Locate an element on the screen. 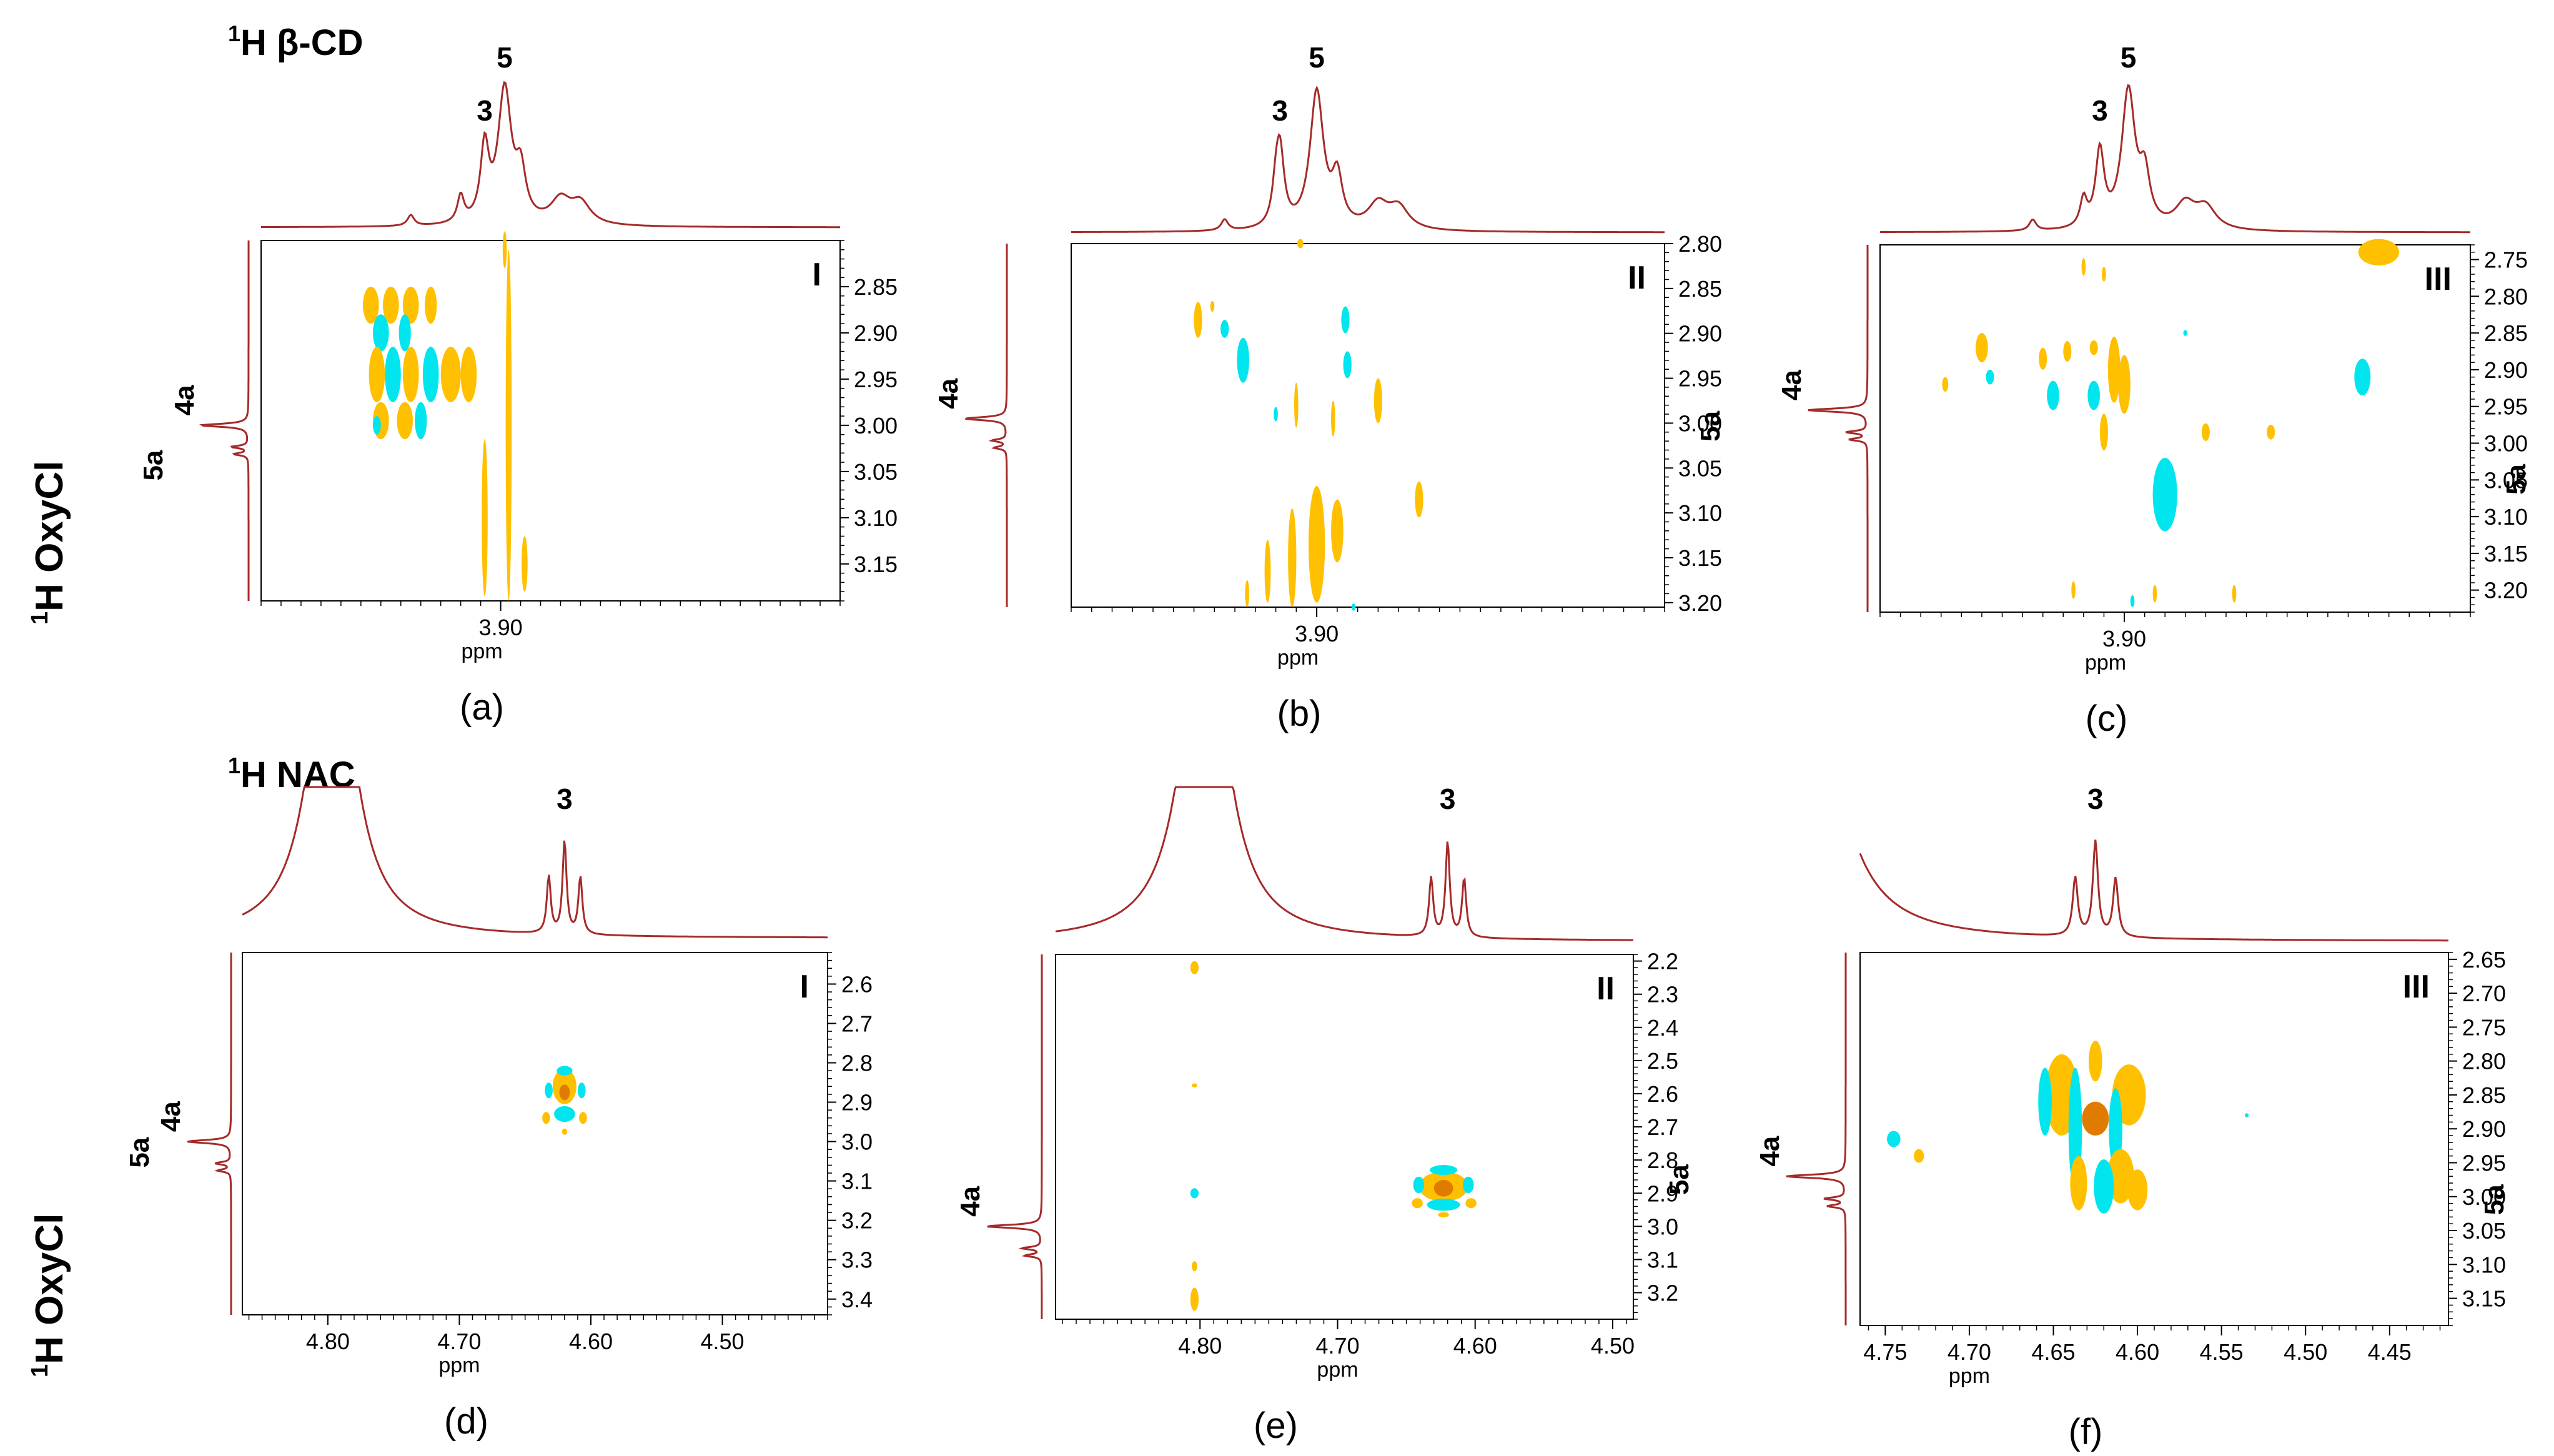  panel-roman-numeral: III is located at coordinates (2416, 987).